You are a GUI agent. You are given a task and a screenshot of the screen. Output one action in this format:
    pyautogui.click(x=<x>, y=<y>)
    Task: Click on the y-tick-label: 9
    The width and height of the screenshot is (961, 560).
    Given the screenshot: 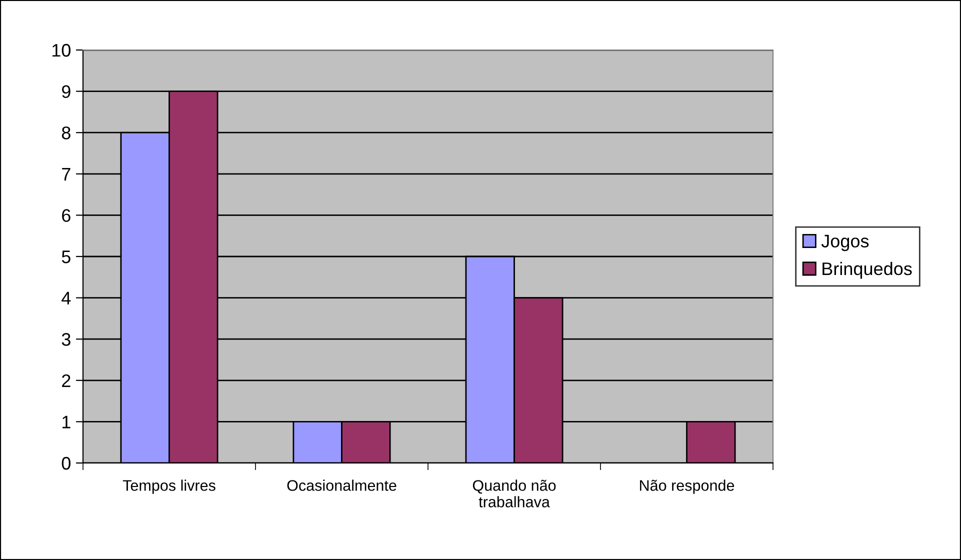 What is the action you would take?
    pyautogui.click(x=66, y=91)
    